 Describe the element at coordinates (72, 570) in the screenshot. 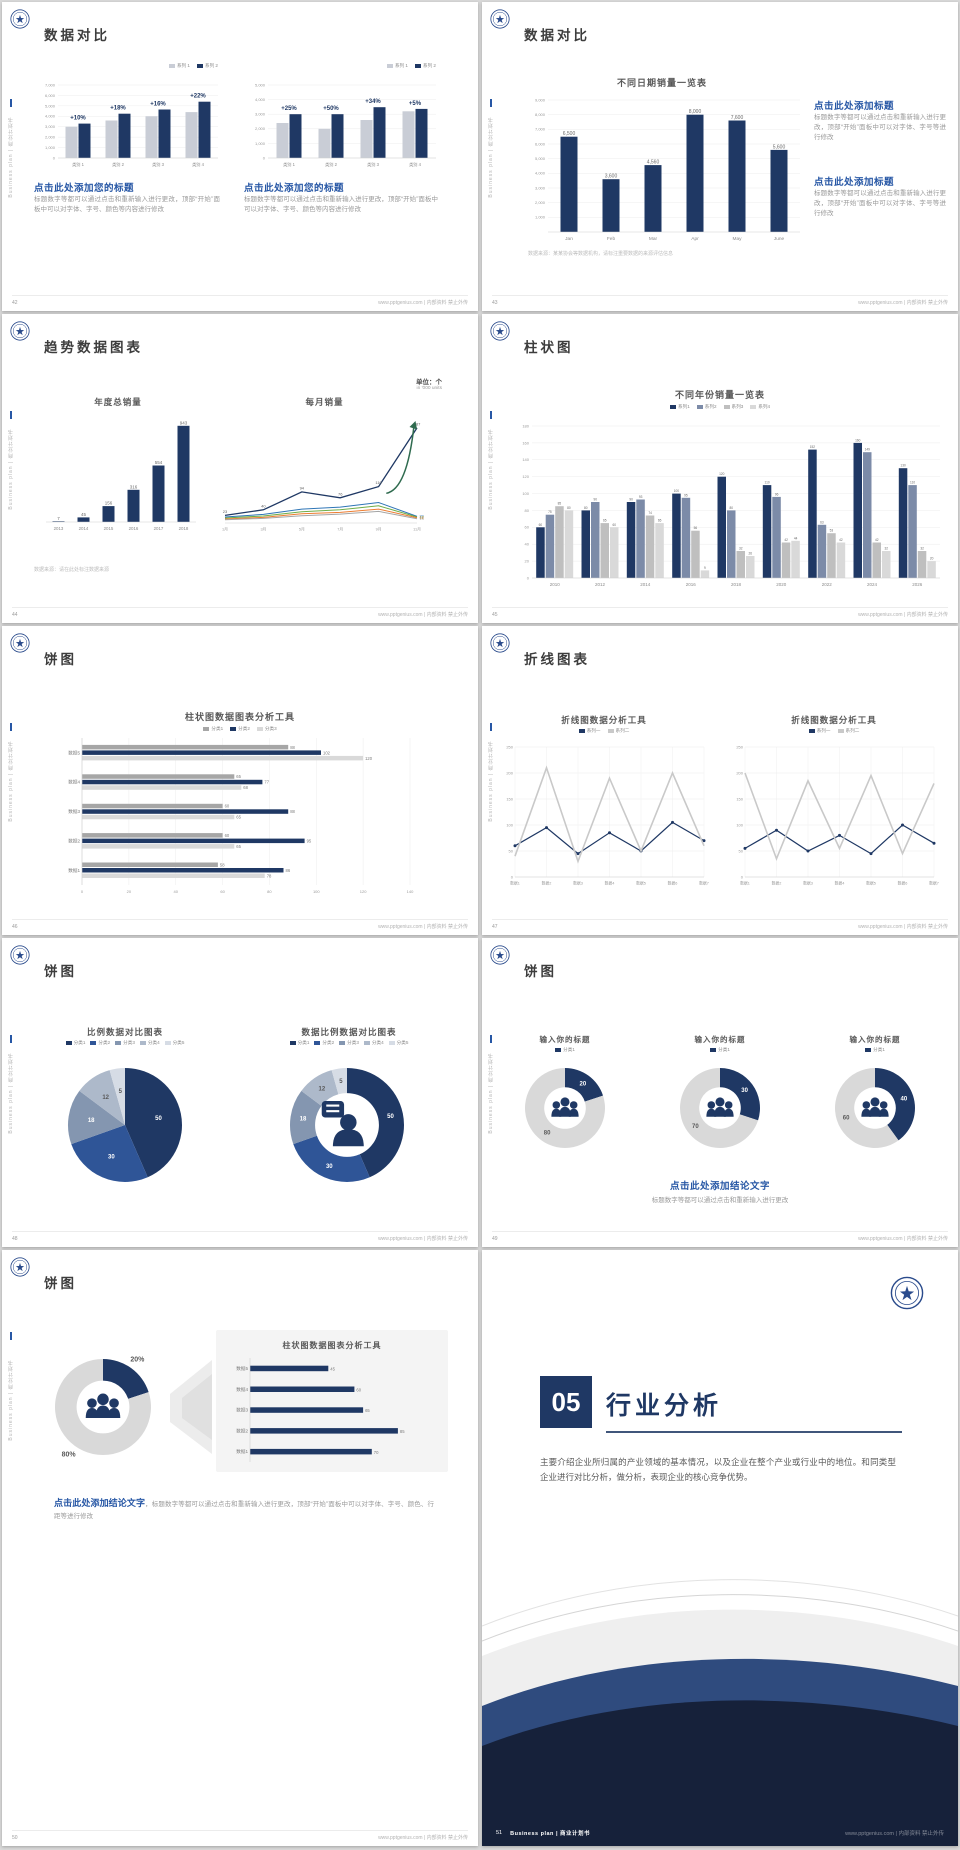

I see `data-source-note: 数据来源：请在此处标注数据来源` at that location.